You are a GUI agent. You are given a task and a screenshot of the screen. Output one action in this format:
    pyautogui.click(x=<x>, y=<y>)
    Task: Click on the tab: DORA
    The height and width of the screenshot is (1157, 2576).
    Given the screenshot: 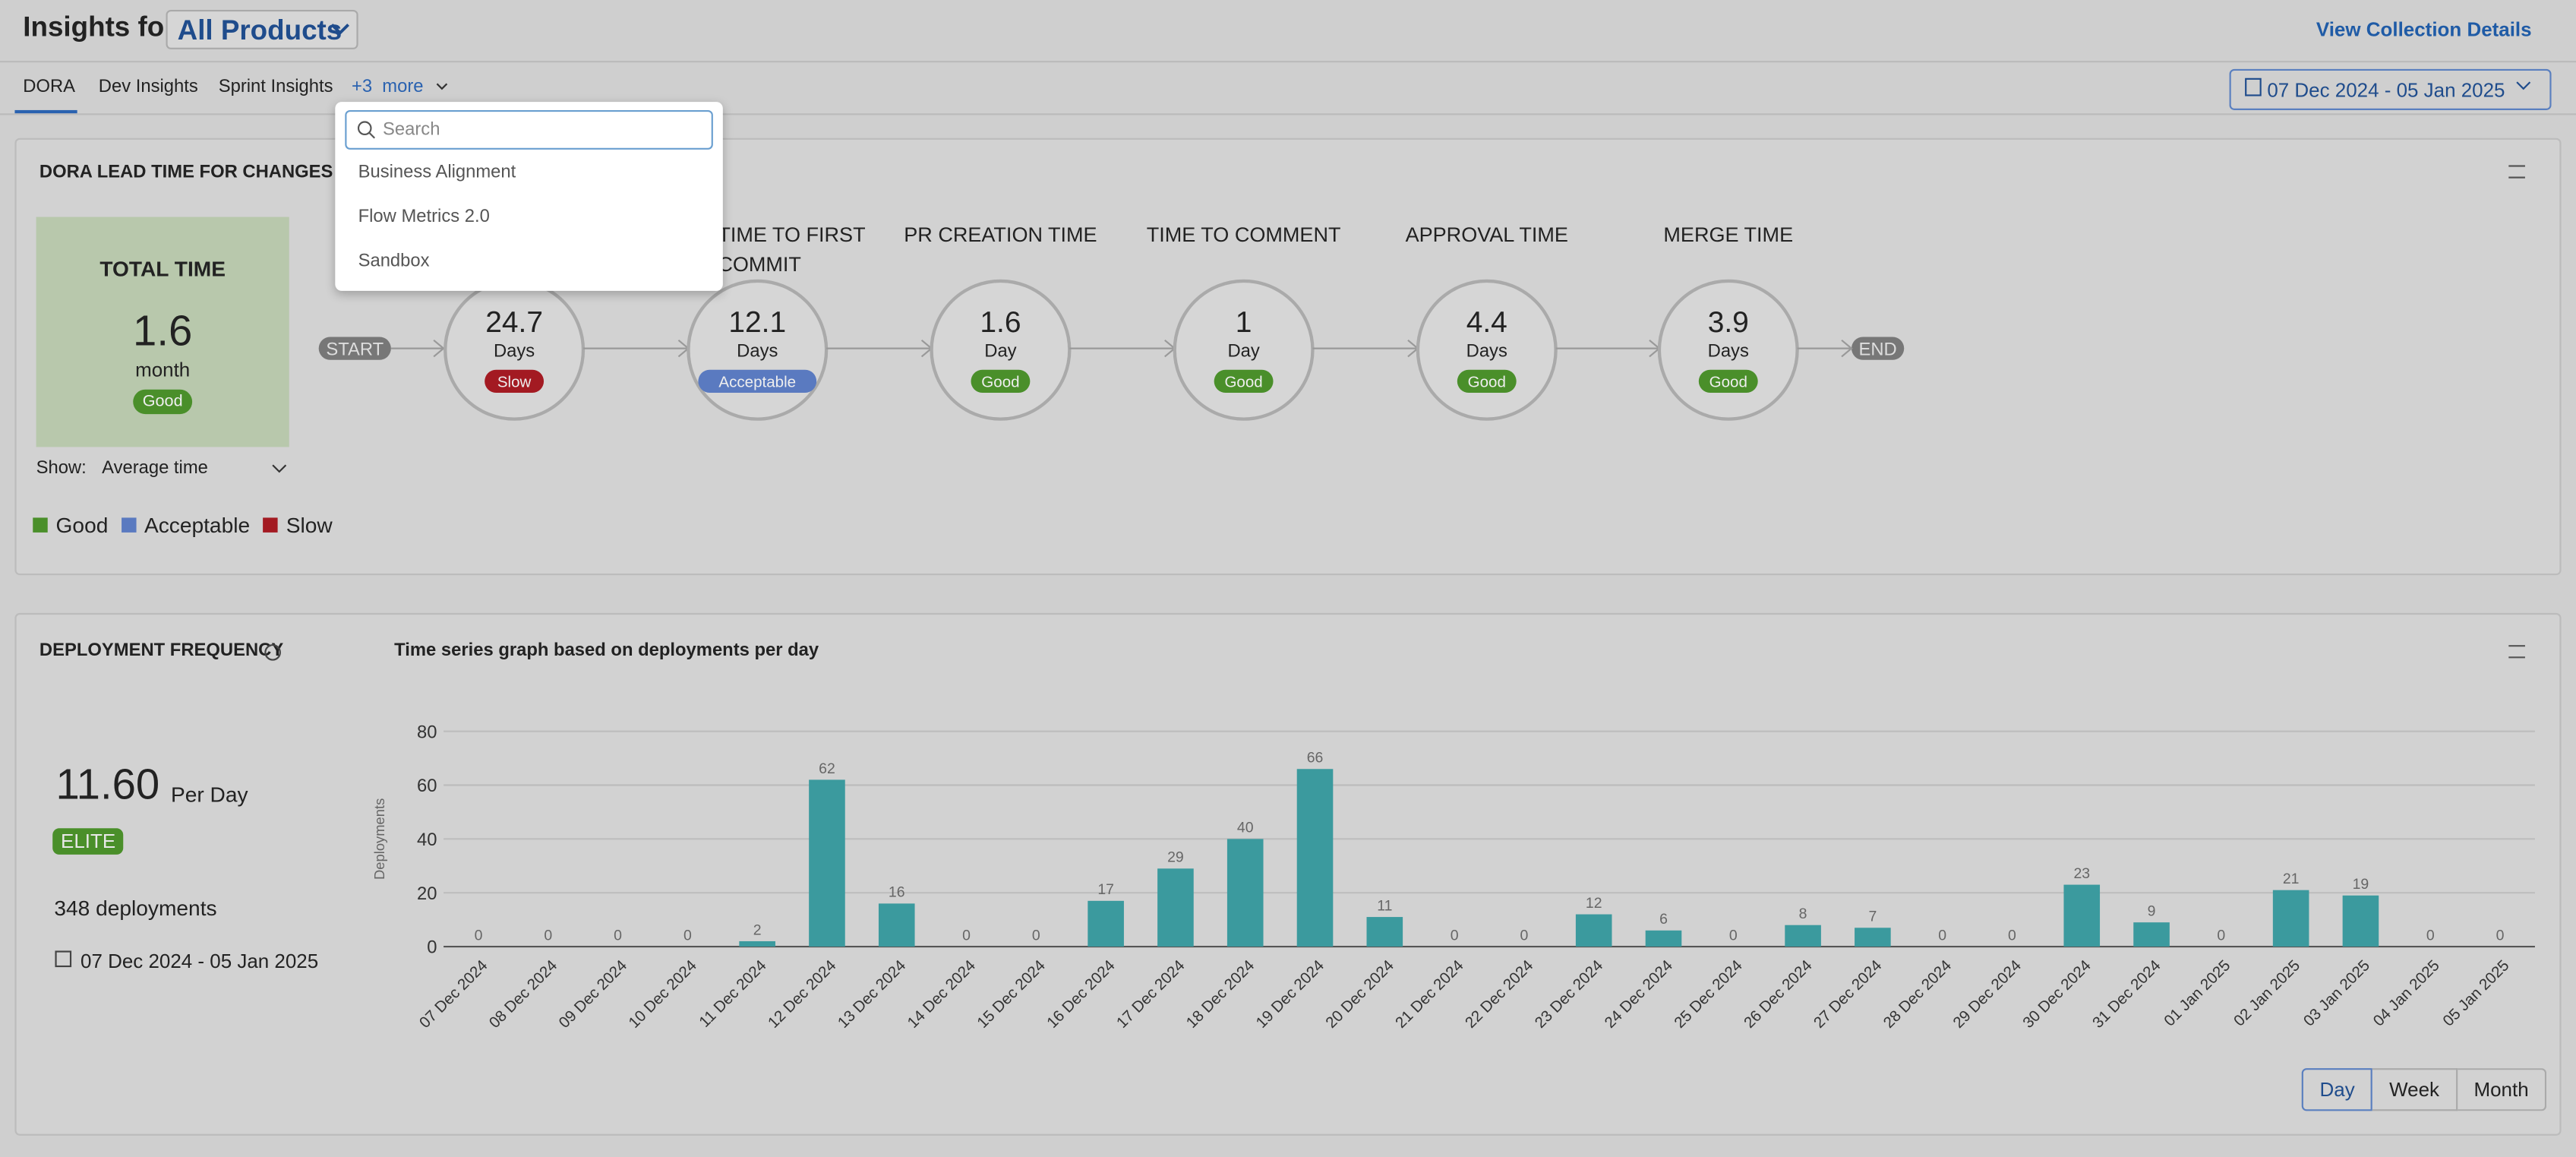 What is the action you would take?
    pyautogui.click(x=50, y=87)
    